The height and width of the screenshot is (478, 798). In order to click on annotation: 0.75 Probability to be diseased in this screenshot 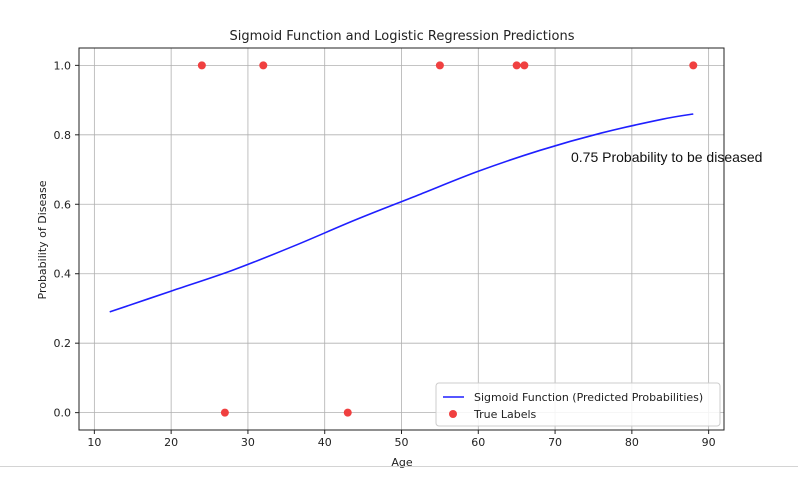, I will do `click(667, 157)`.